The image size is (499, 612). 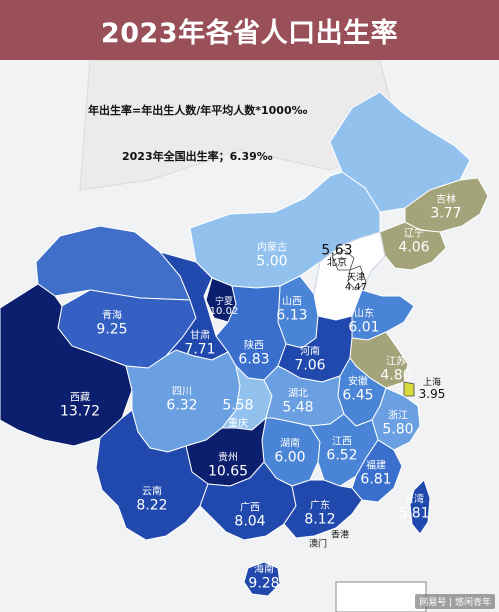 I want to click on province-value: 6.81, so click(x=376, y=478).